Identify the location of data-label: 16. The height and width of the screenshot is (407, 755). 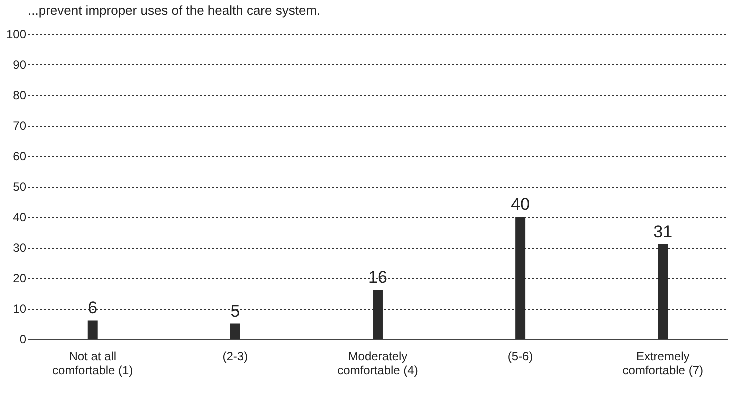
(378, 278).